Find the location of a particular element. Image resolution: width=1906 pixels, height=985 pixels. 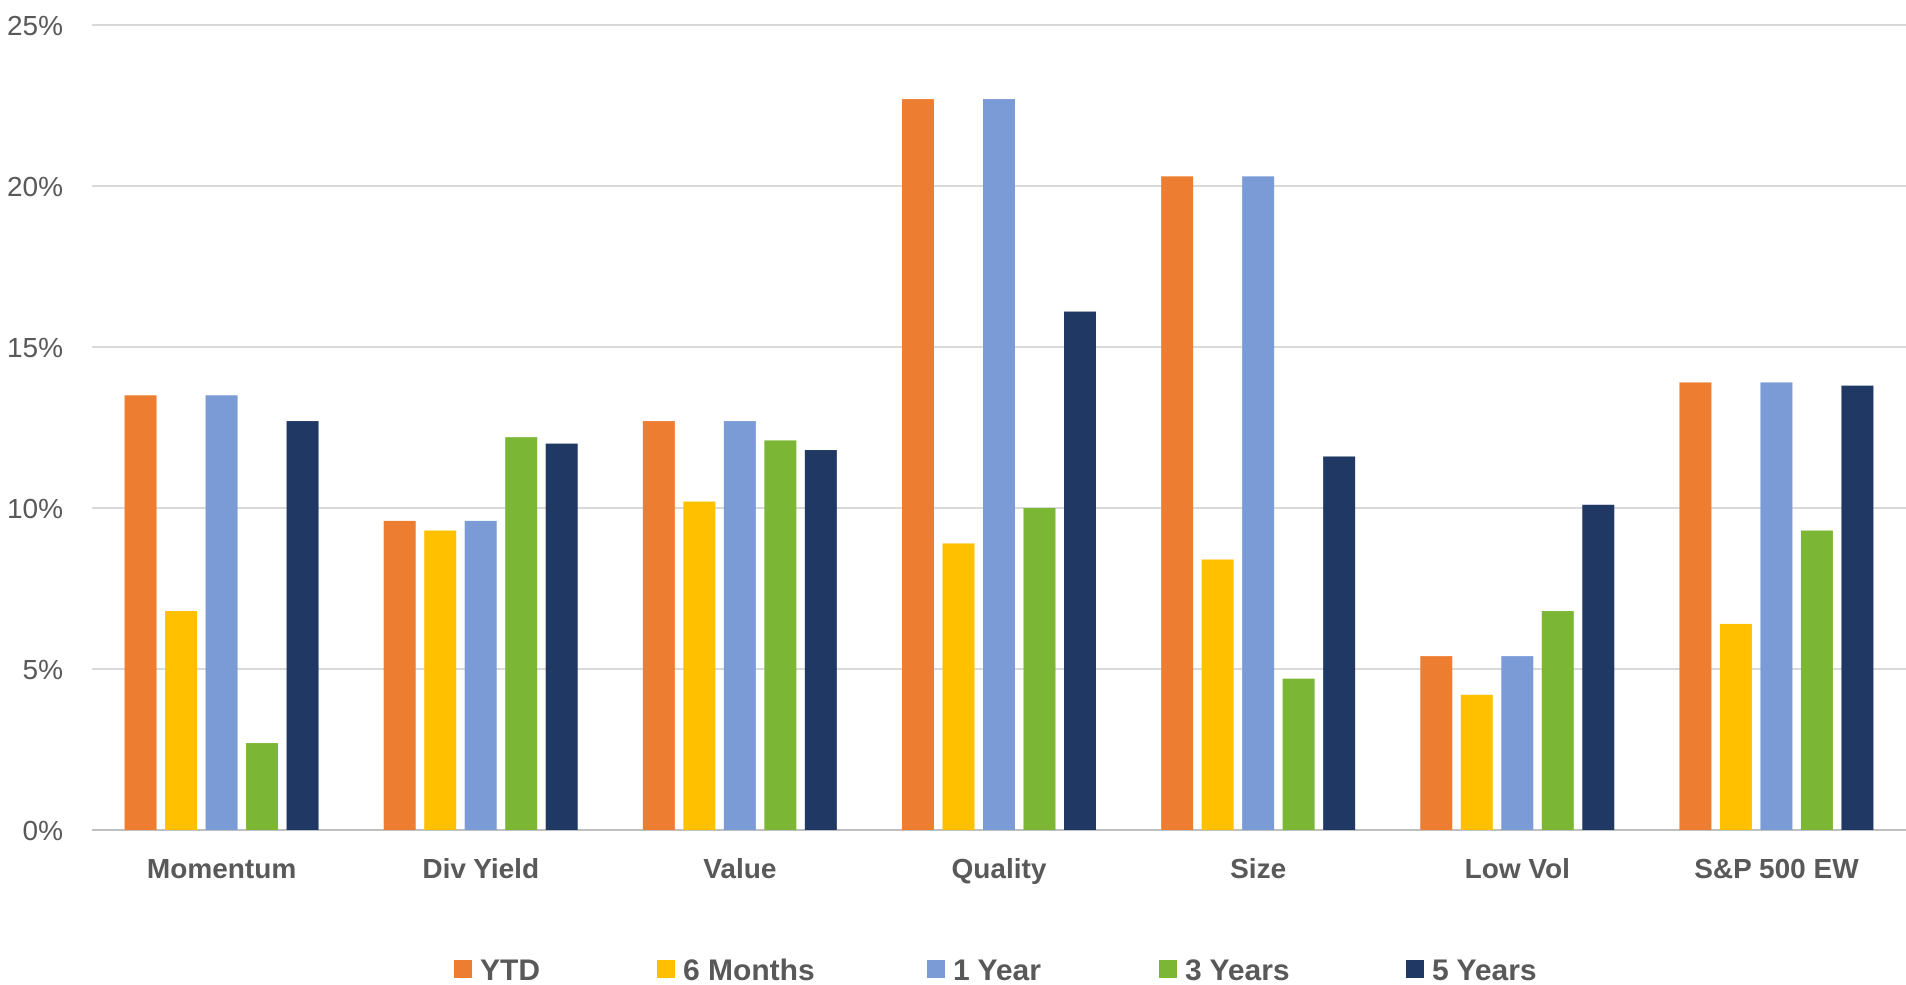

x-tick-label: Momentum is located at coordinates (221, 868).